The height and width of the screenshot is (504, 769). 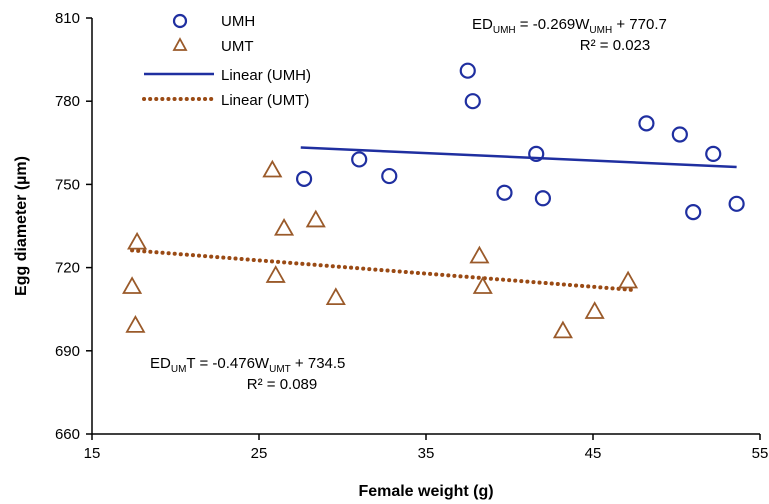 What do you see at coordinates (615, 45) in the screenshot?
I see `r2-umh: R² = 0.023` at bounding box center [615, 45].